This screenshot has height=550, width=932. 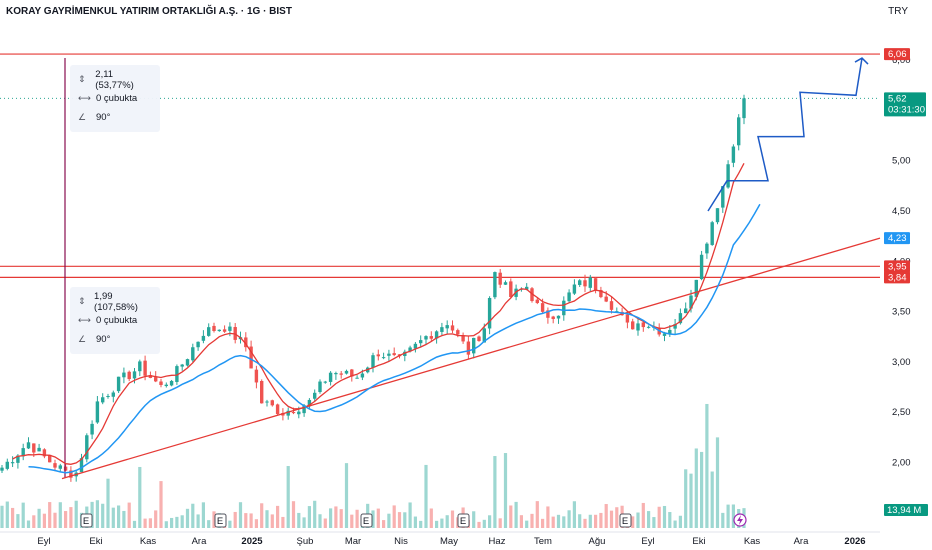 What do you see at coordinates (114, 79) in the screenshot?
I see `measure-change: 2,11 (53,77%)` at bounding box center [114, 79].